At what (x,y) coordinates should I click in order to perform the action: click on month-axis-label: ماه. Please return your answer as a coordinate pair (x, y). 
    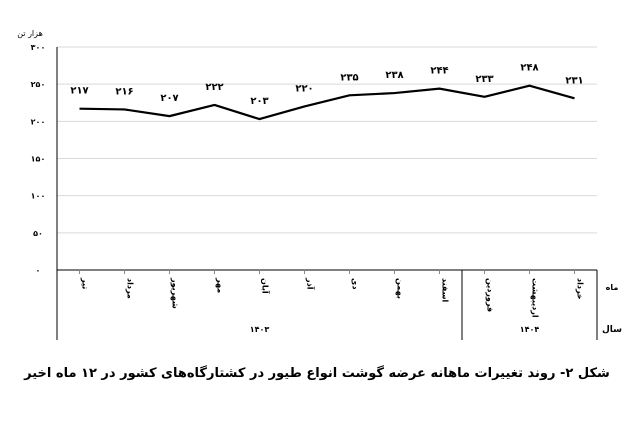
    Looking at the image, I should click on (612, 287).